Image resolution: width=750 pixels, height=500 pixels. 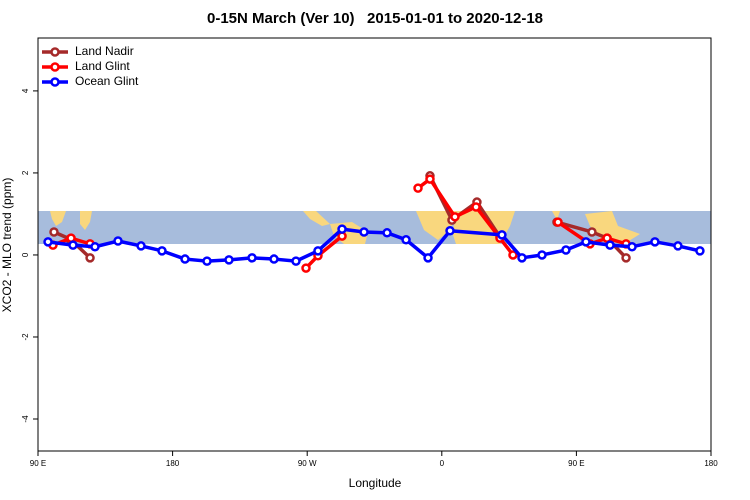 What do you see at coordinates (25, 337) in the screenshot?
I see `y-tick-label: -2` at bounding box center [25, 337].